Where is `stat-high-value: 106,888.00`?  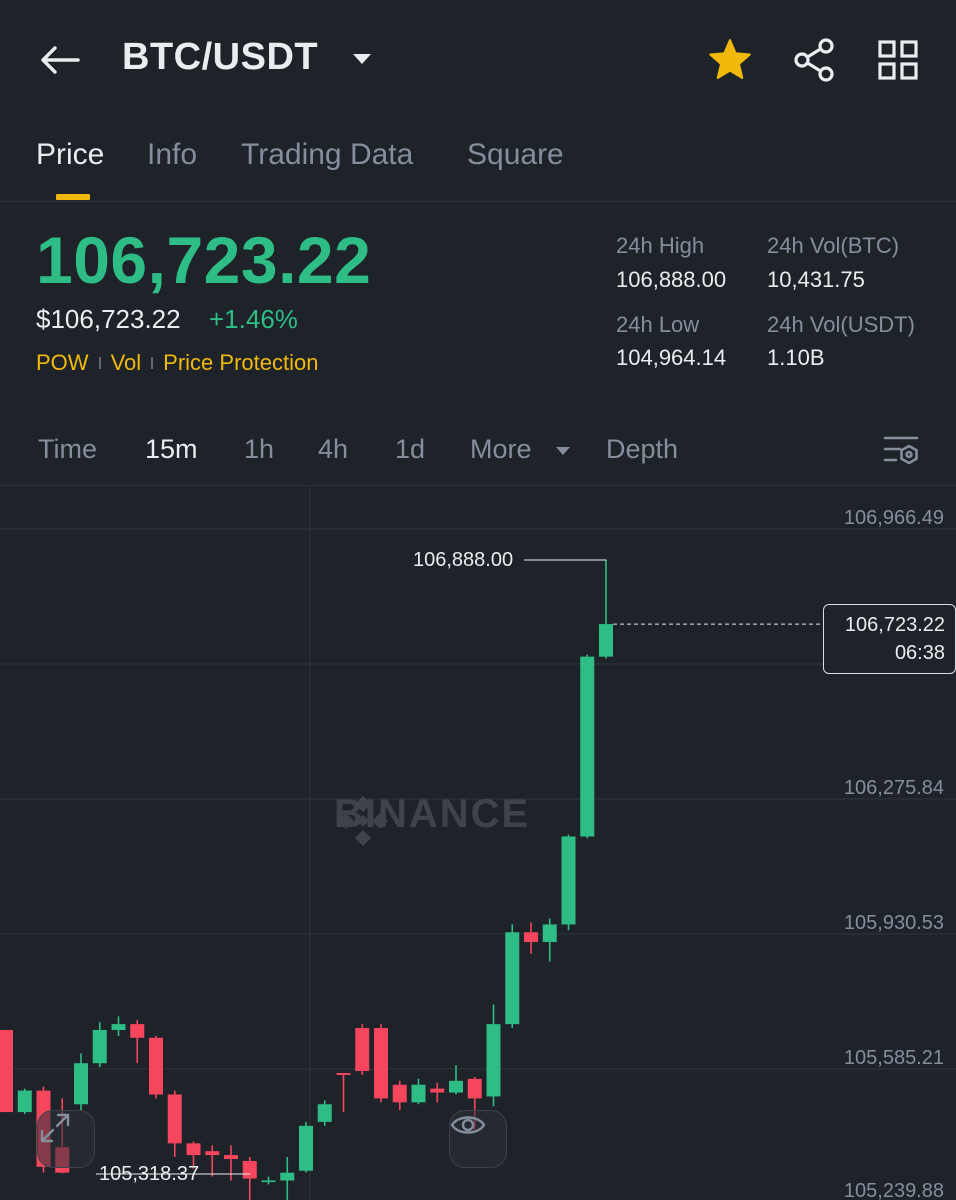
stat-high-value: 106,888.00 is located at coordinates (671, 279).